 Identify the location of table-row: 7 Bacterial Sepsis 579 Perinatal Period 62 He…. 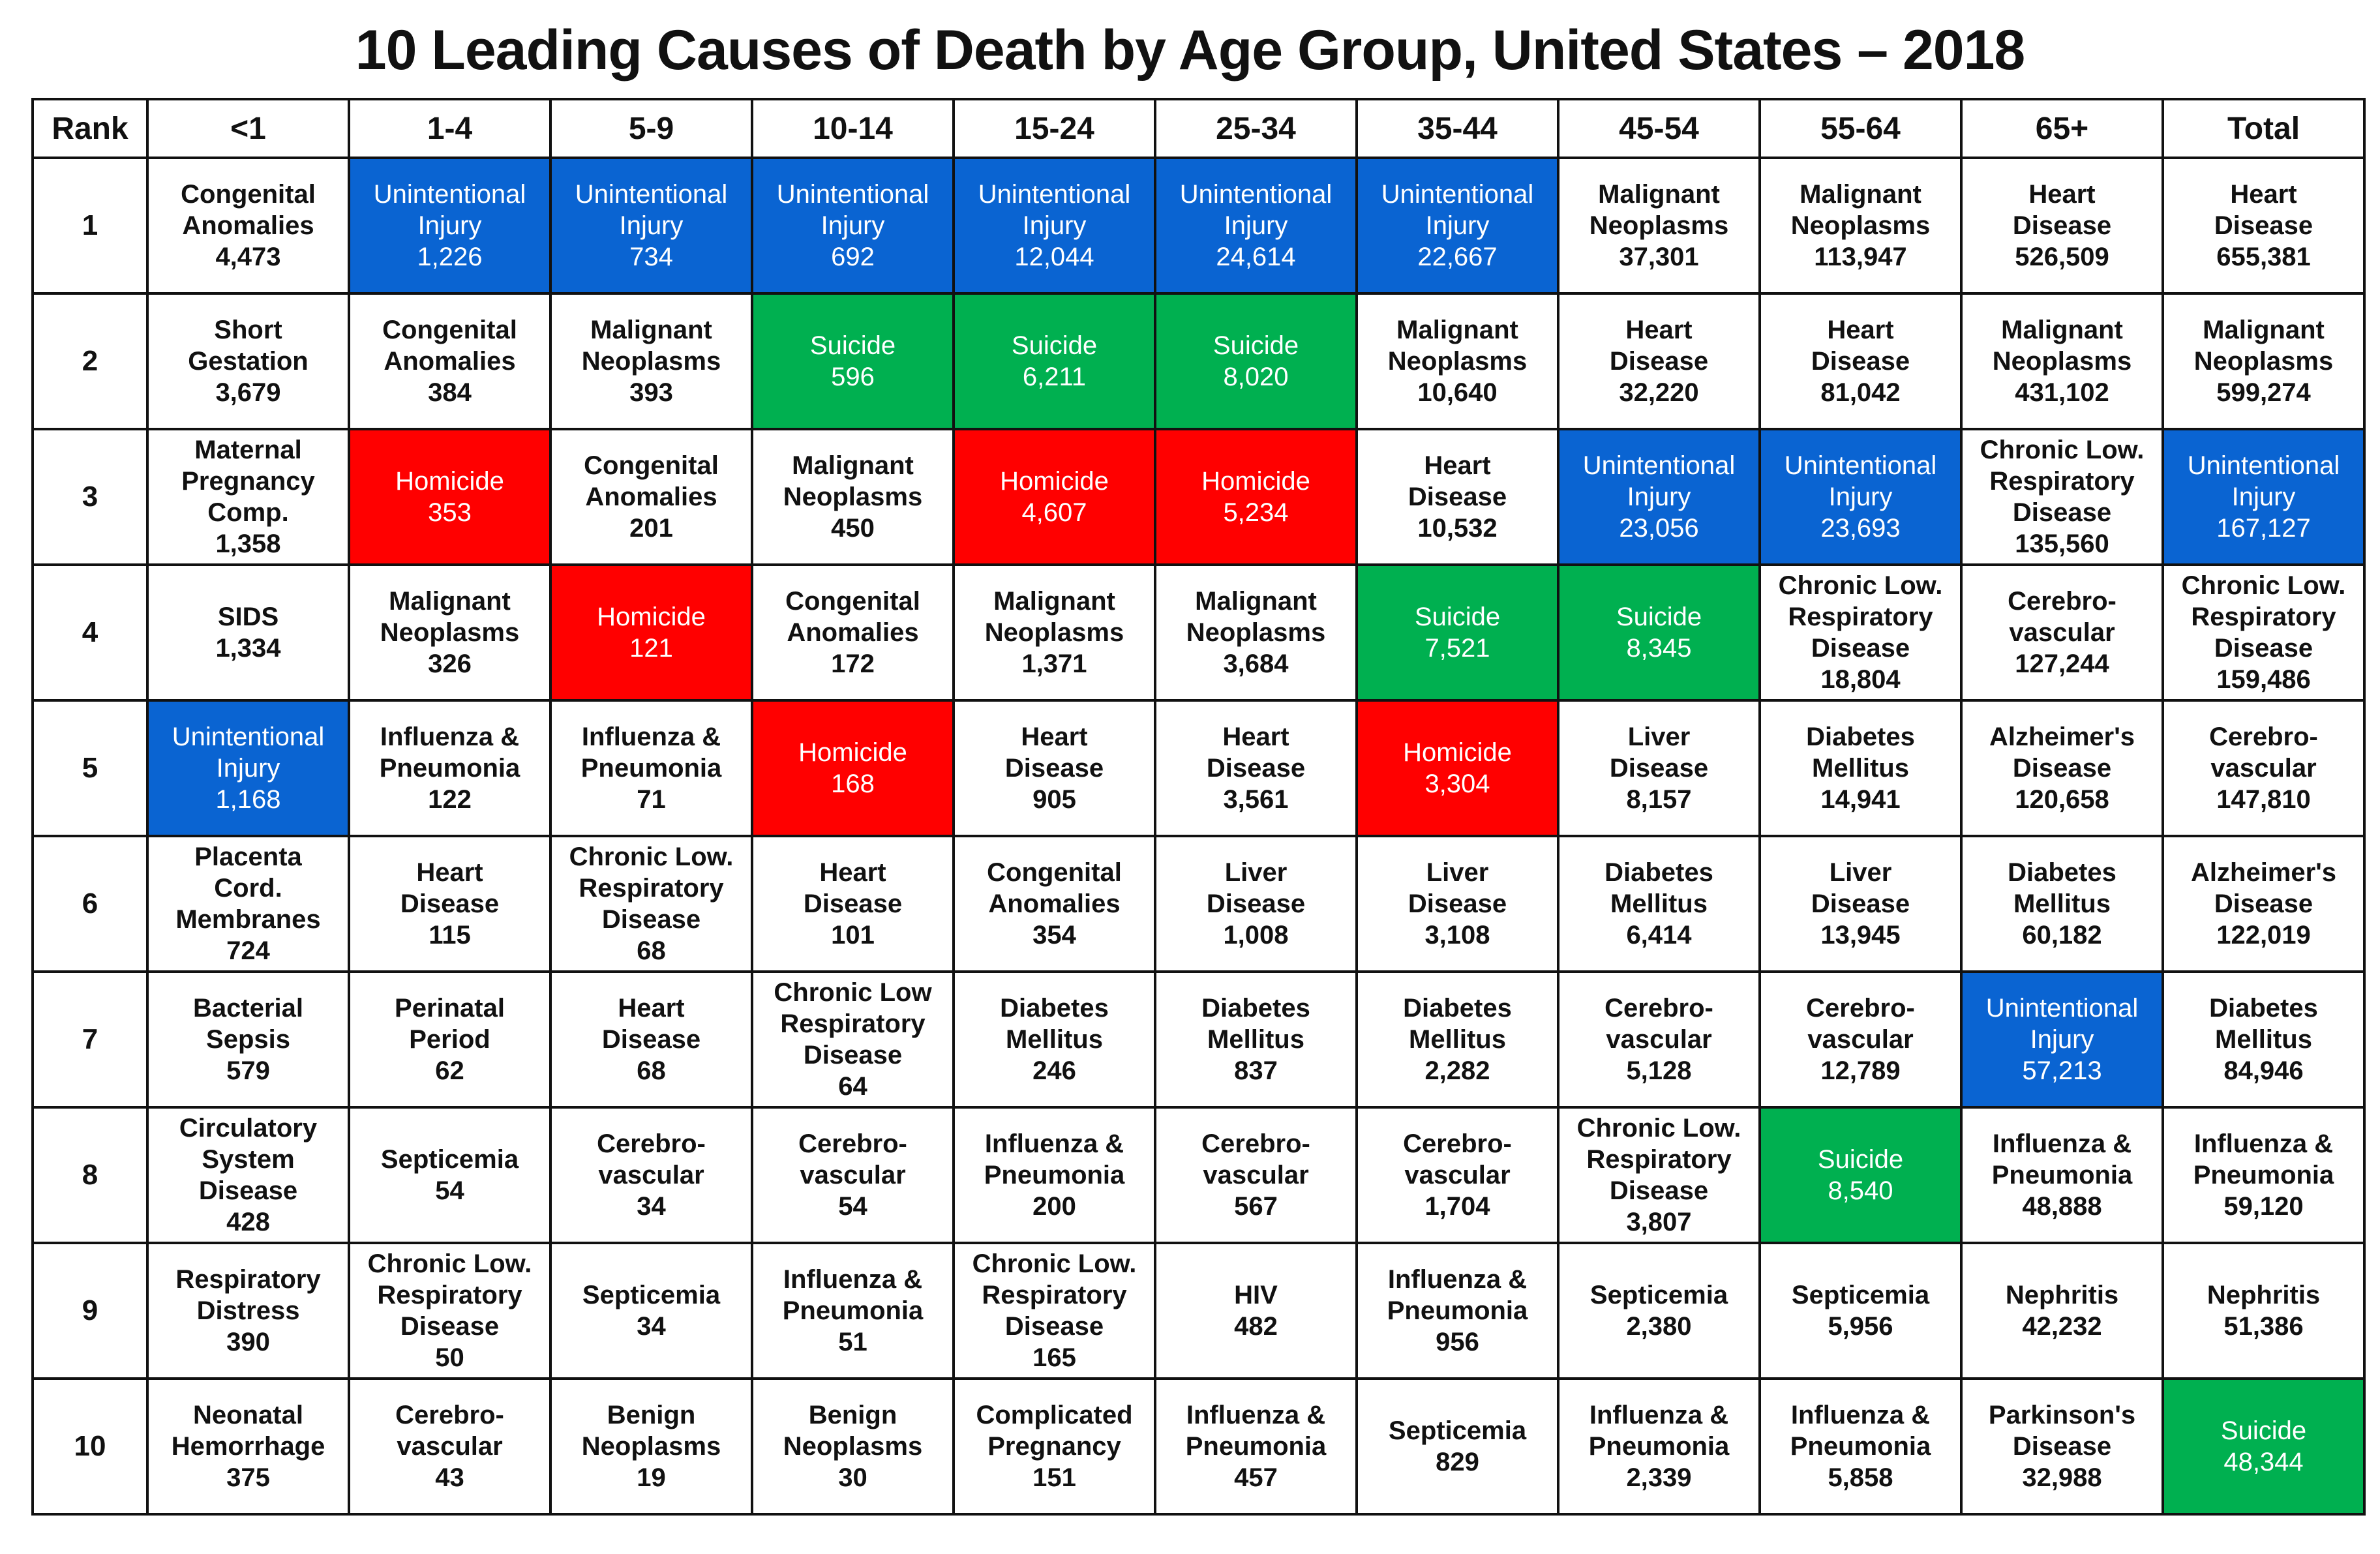
(1199, 1039).